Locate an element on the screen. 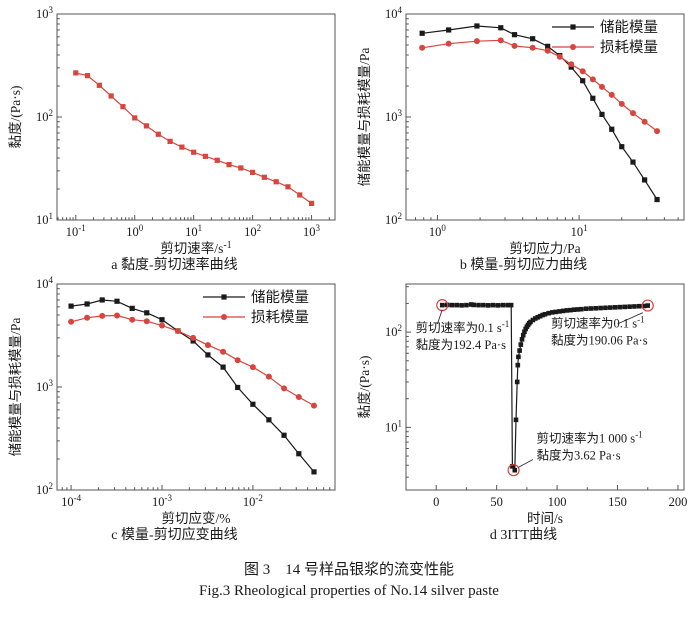 This screenshot has width=698, height=643. annotation-0: 剪切速率为0.1 s-1 黏度为192.4 Pa·s is located at coordinates (463, 330).